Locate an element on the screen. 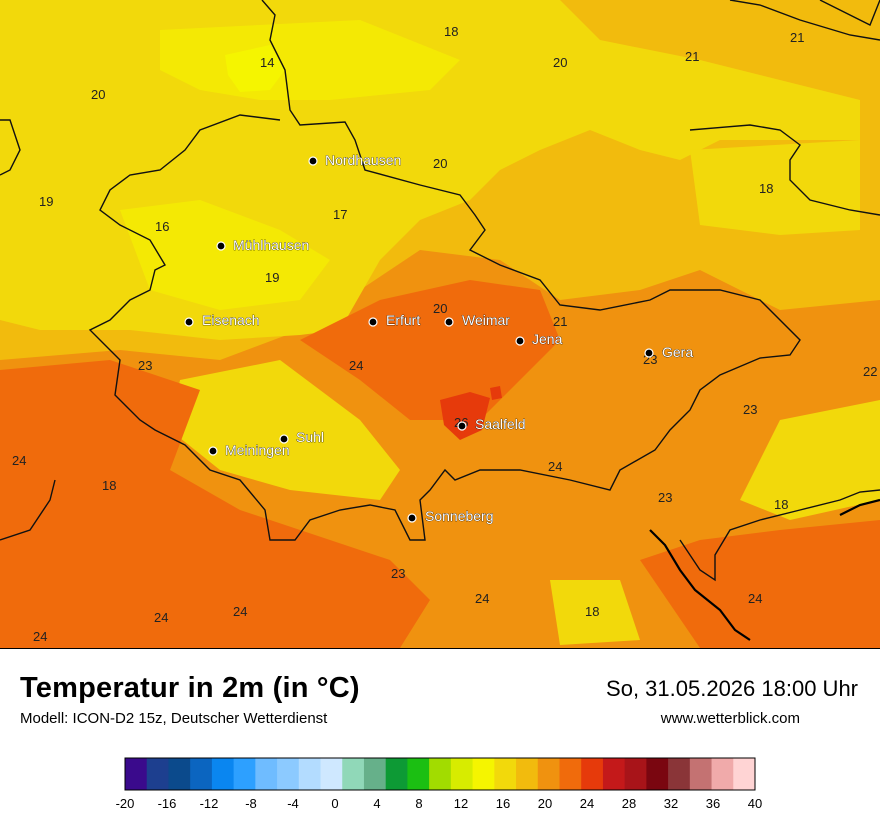 Image resolution: width=880 pixels, height=835 pixels. country-border is located at coordinates (764, 569).